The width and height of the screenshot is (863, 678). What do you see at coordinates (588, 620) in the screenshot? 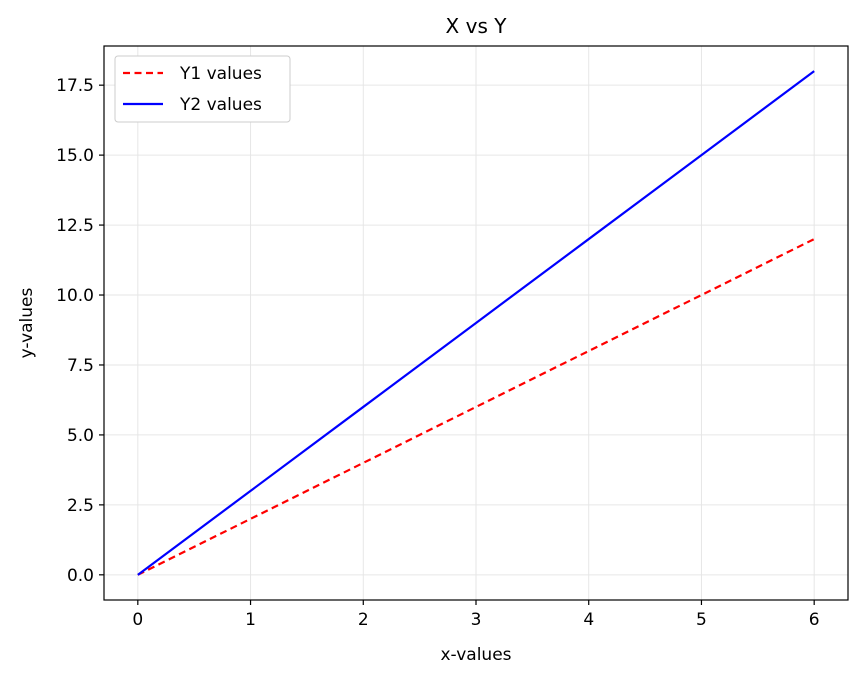
I see `x-tick-label: 4` at bounding box center [588, 620].